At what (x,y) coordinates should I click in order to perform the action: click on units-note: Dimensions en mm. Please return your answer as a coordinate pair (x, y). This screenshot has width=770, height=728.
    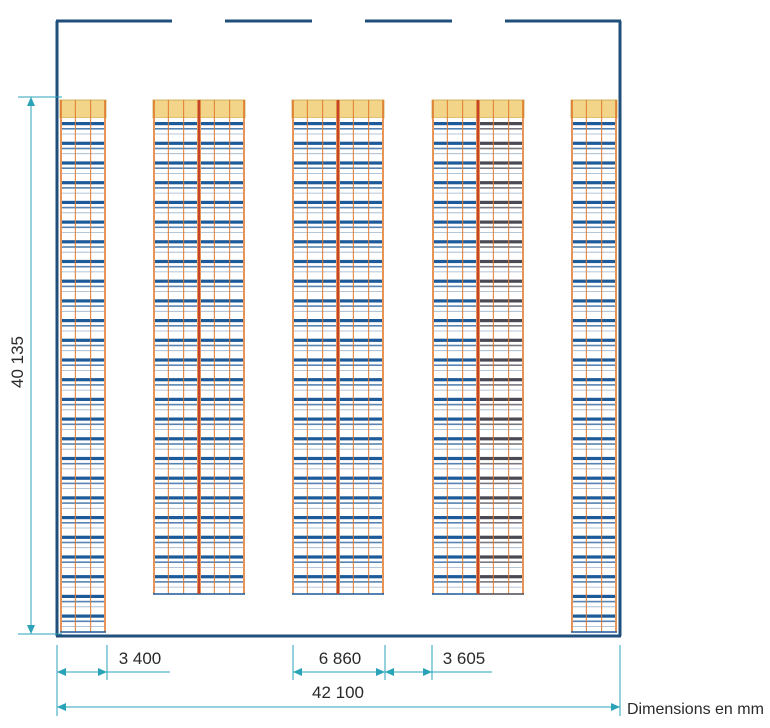
    Looking at the image, I should click on (695, 709).